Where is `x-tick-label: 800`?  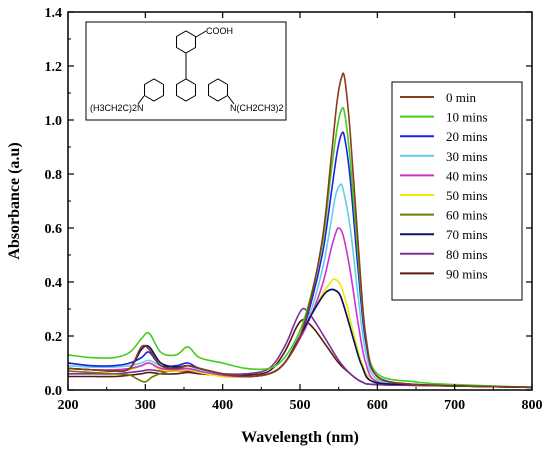 x-tick-label: 800 is located at coordinates (532, 405).